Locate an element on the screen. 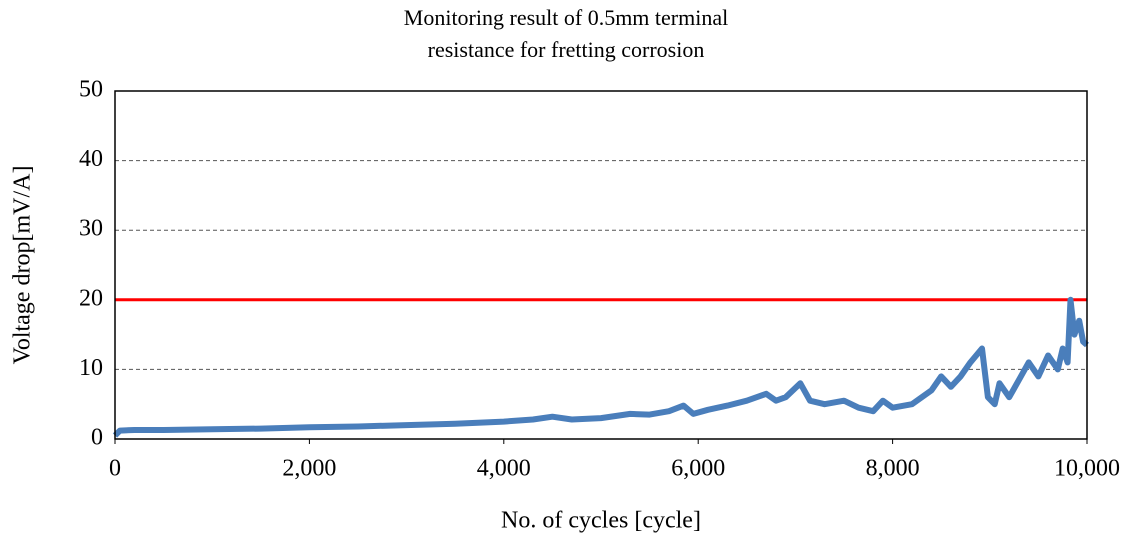  x-tick-label: 0 is located at coordinates (115, 469).